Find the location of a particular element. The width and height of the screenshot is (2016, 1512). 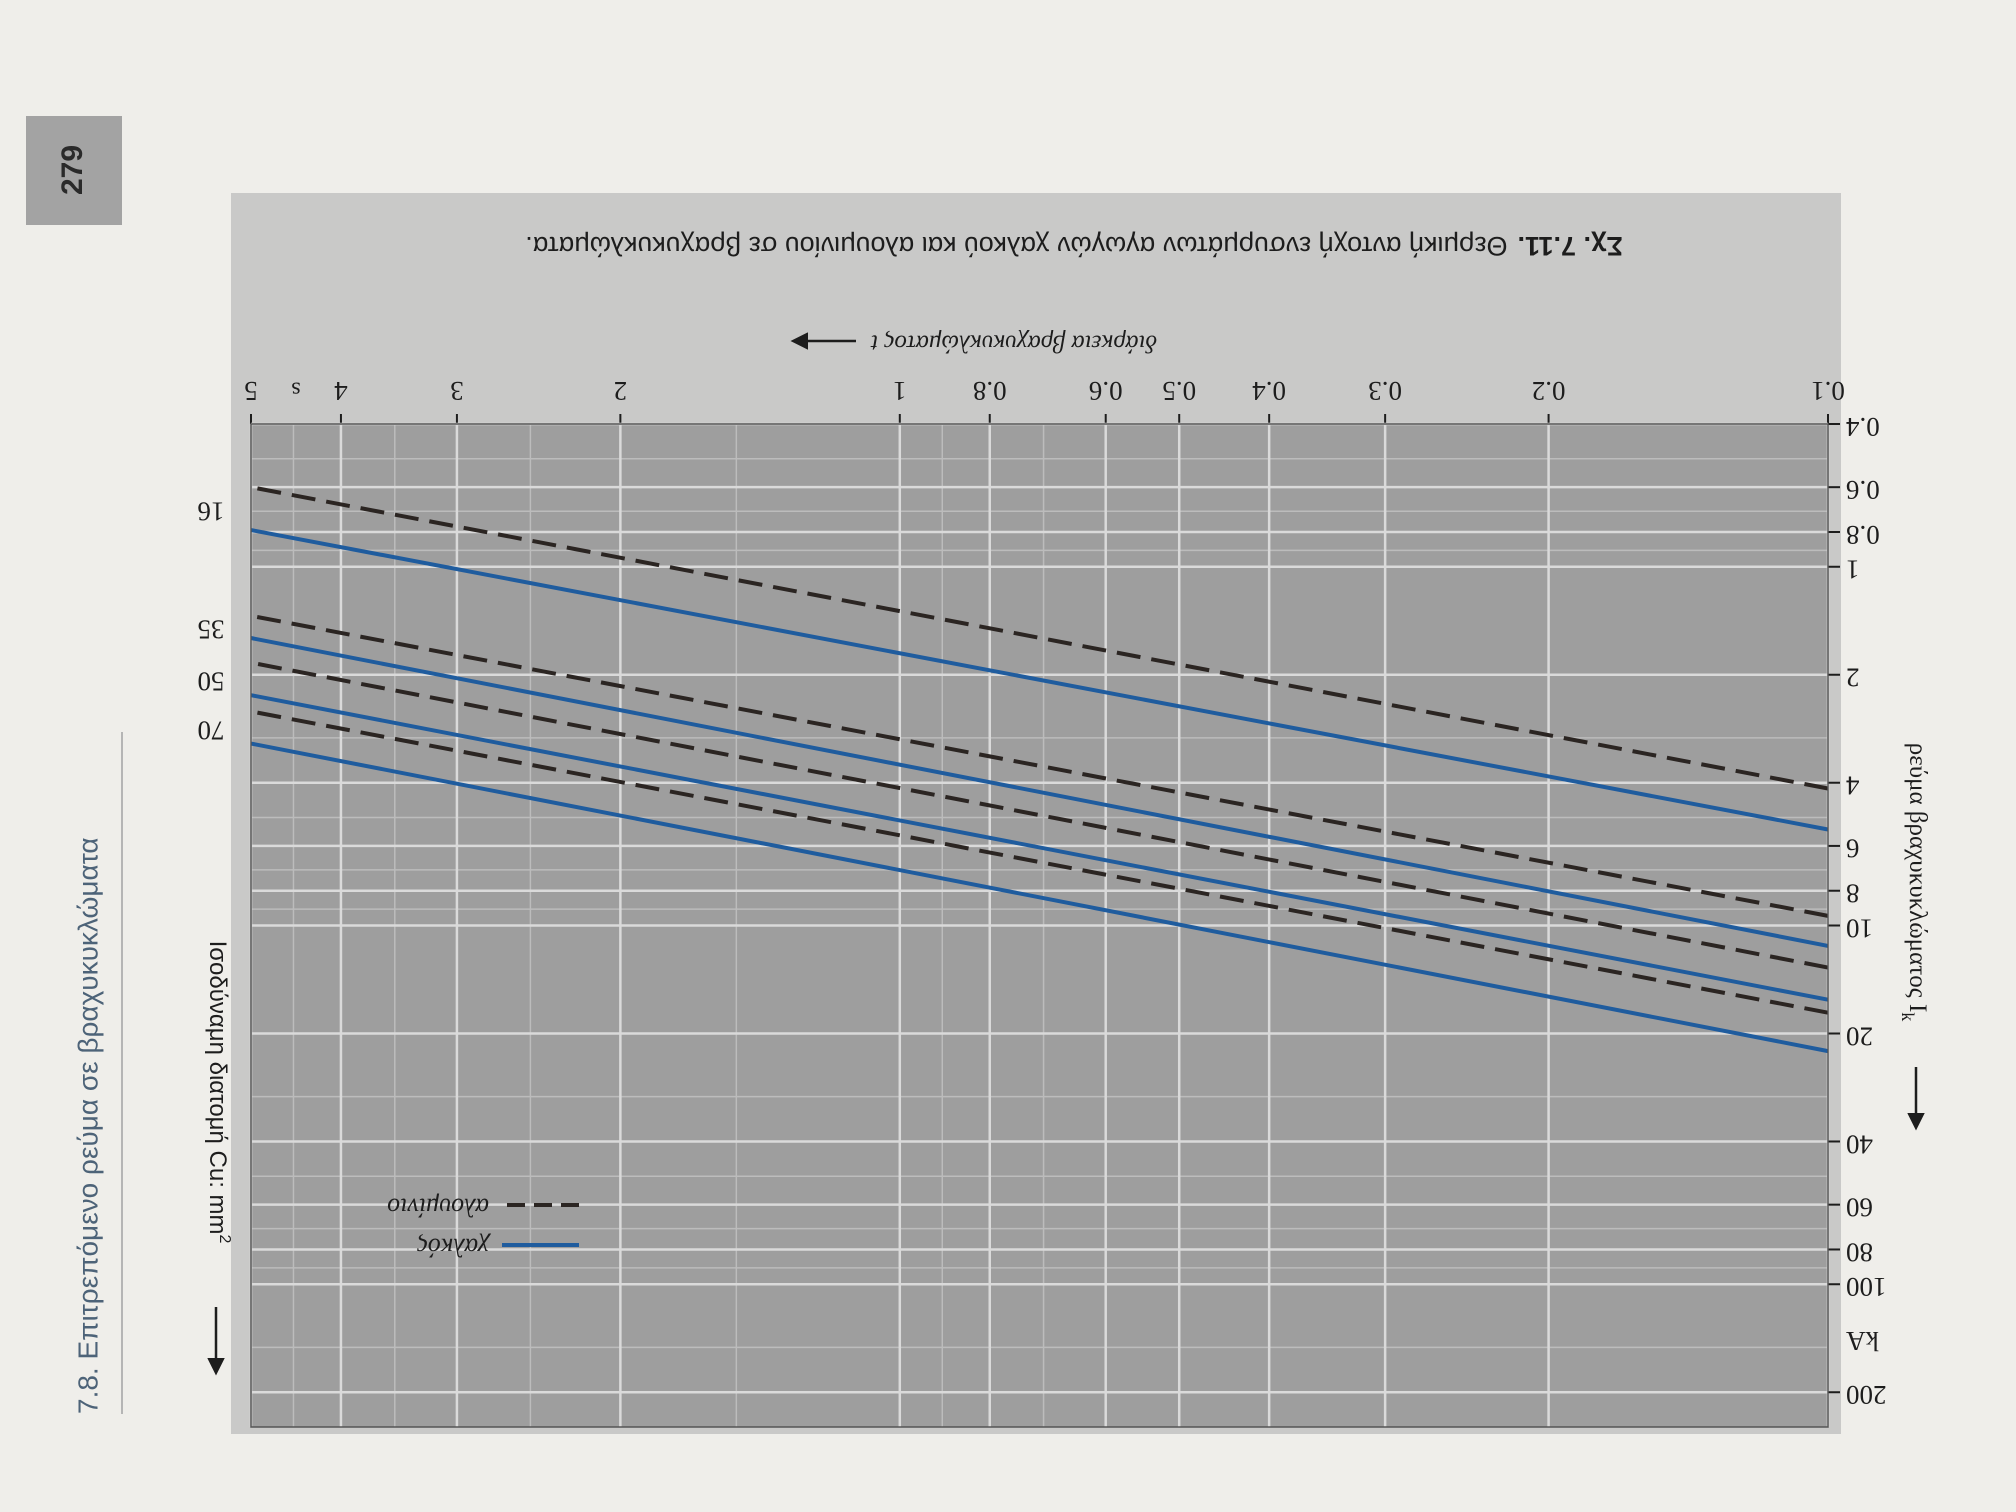

section-title-superscript: 2 is located at coordinates (224, 1239).